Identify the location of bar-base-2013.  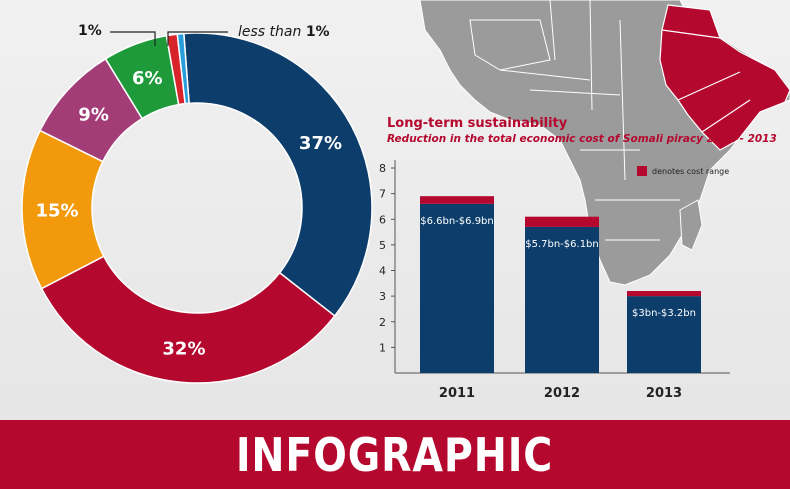
(664, 334).